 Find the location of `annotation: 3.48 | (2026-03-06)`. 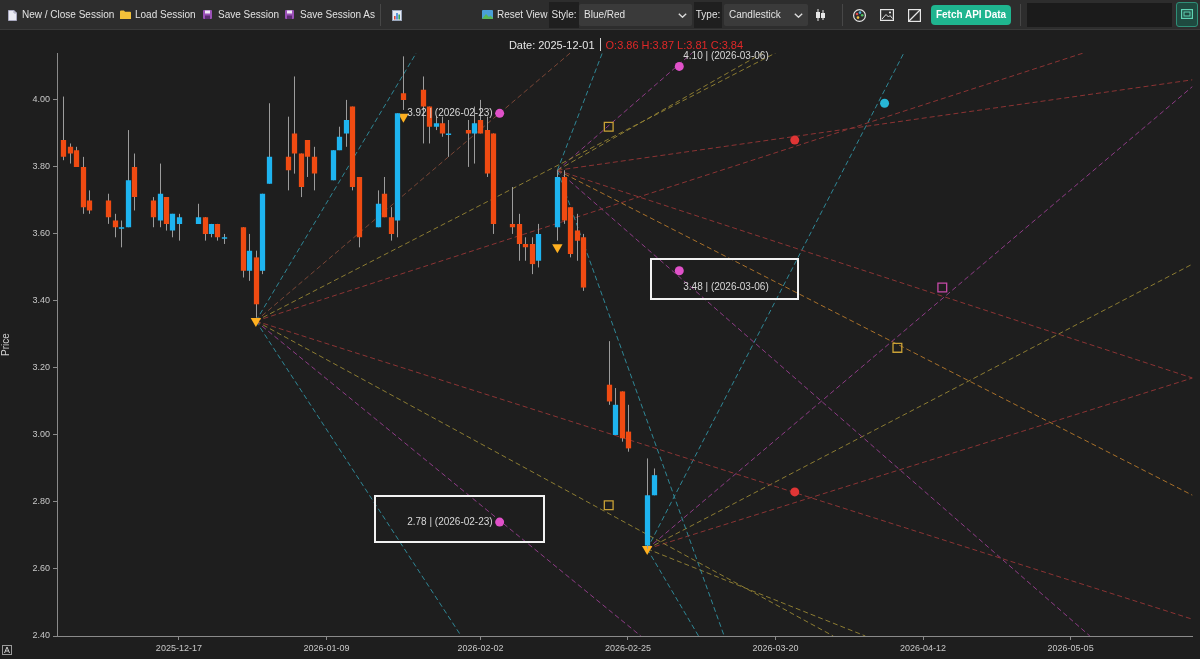

annotation: 3.48 | (2026-03-06) is located at coordinates (726, 286).